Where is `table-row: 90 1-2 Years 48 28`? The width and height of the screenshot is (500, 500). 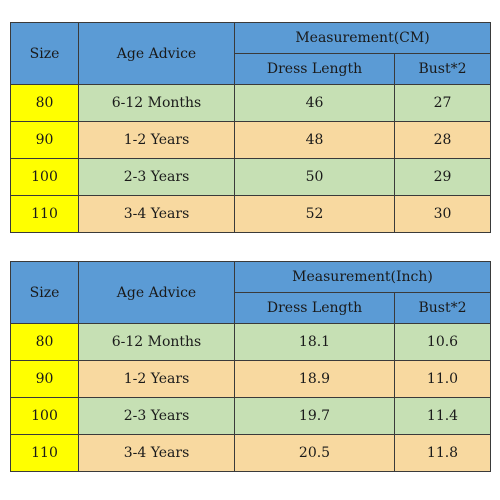 table-row: 90 1-2 Years 48 28 is located at coordinates (251, 140).